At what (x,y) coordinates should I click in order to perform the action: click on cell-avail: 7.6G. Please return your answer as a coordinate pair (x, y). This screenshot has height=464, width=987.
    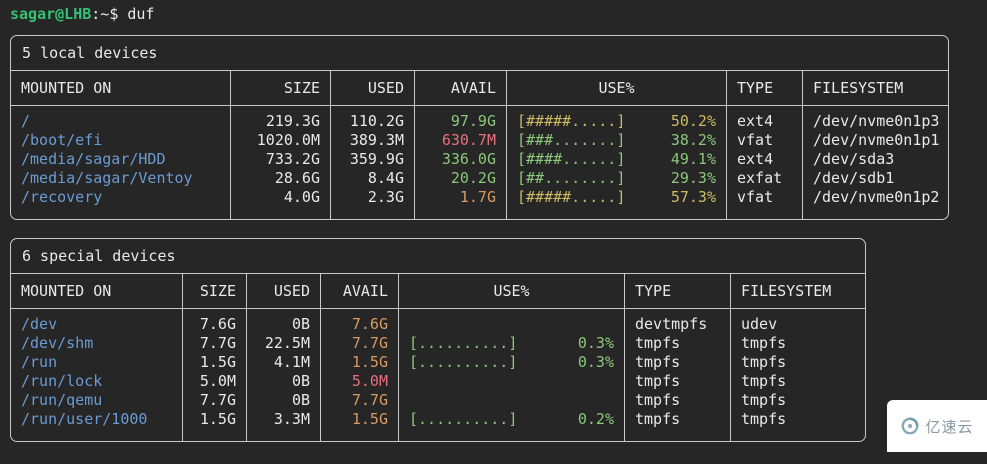
    Looking at the image, I should click on (359, 321).